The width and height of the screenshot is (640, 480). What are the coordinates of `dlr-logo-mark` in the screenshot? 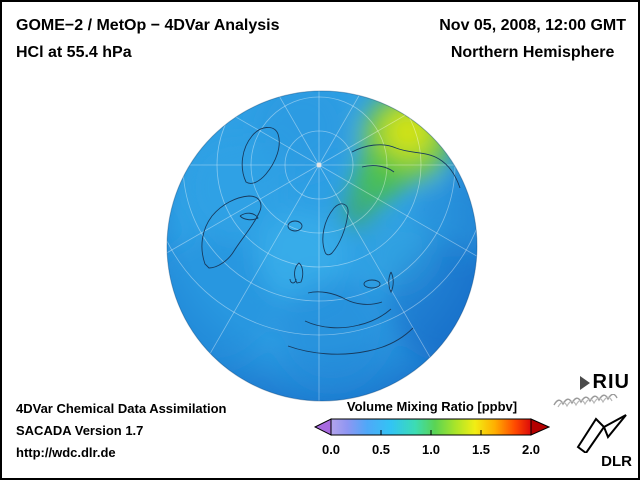 It's located at (601, 433).